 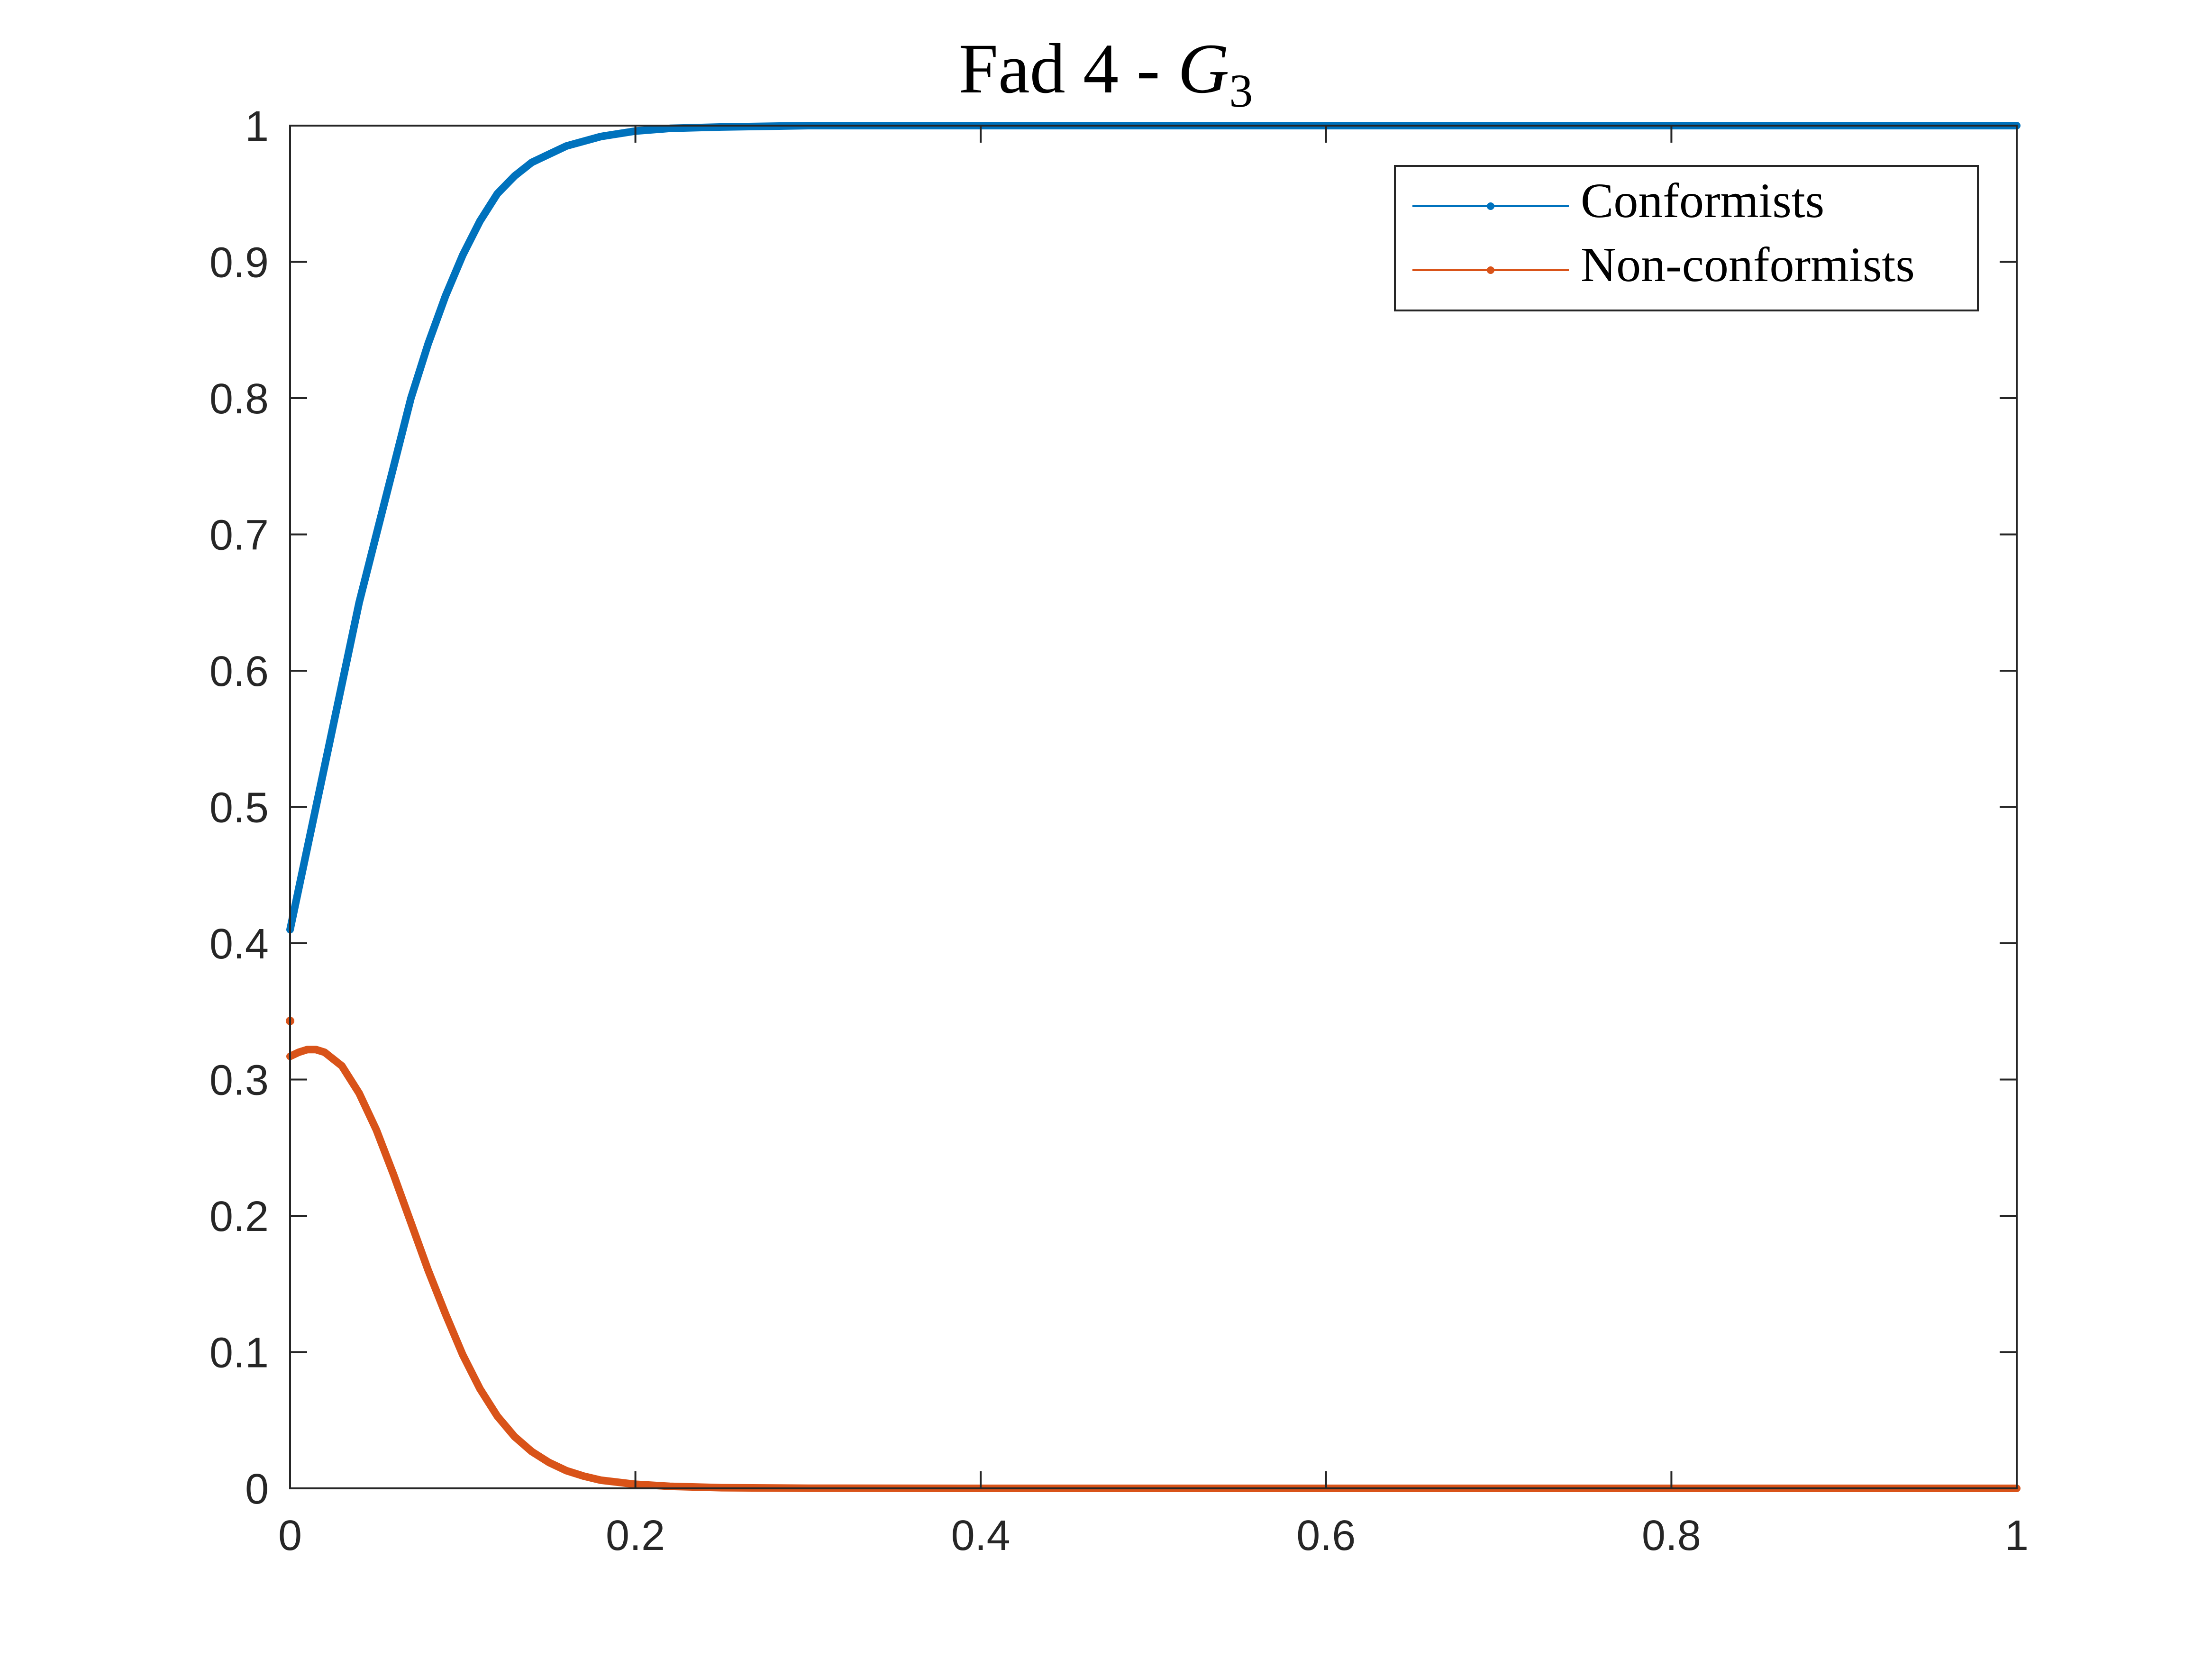 What do you see at coordinates (290, 1535) in the screenshot?
I see `x-tick-label: 0` at bounding box center [290, 1535].